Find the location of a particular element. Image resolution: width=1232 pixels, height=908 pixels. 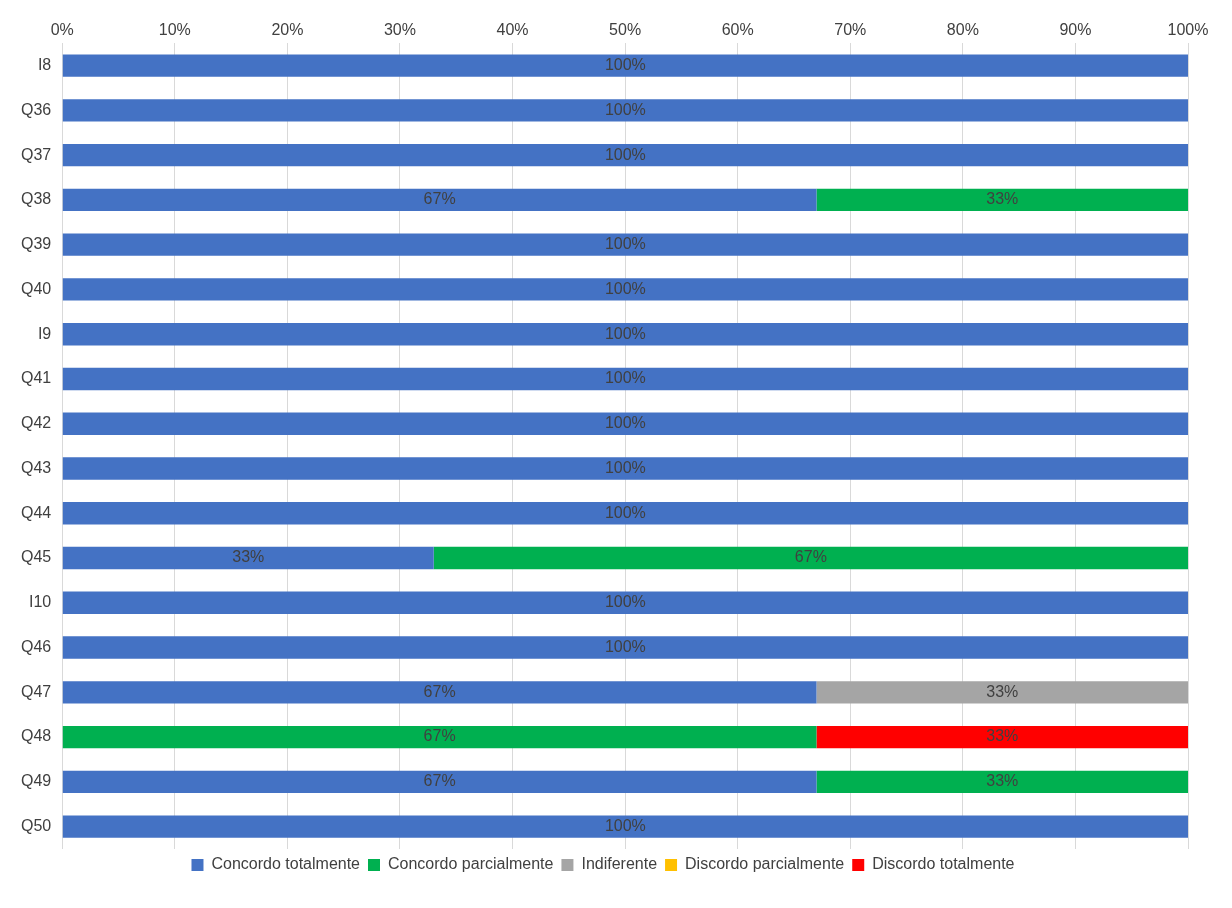

x-tick-label: 0% is located at coordinates (62, 30).